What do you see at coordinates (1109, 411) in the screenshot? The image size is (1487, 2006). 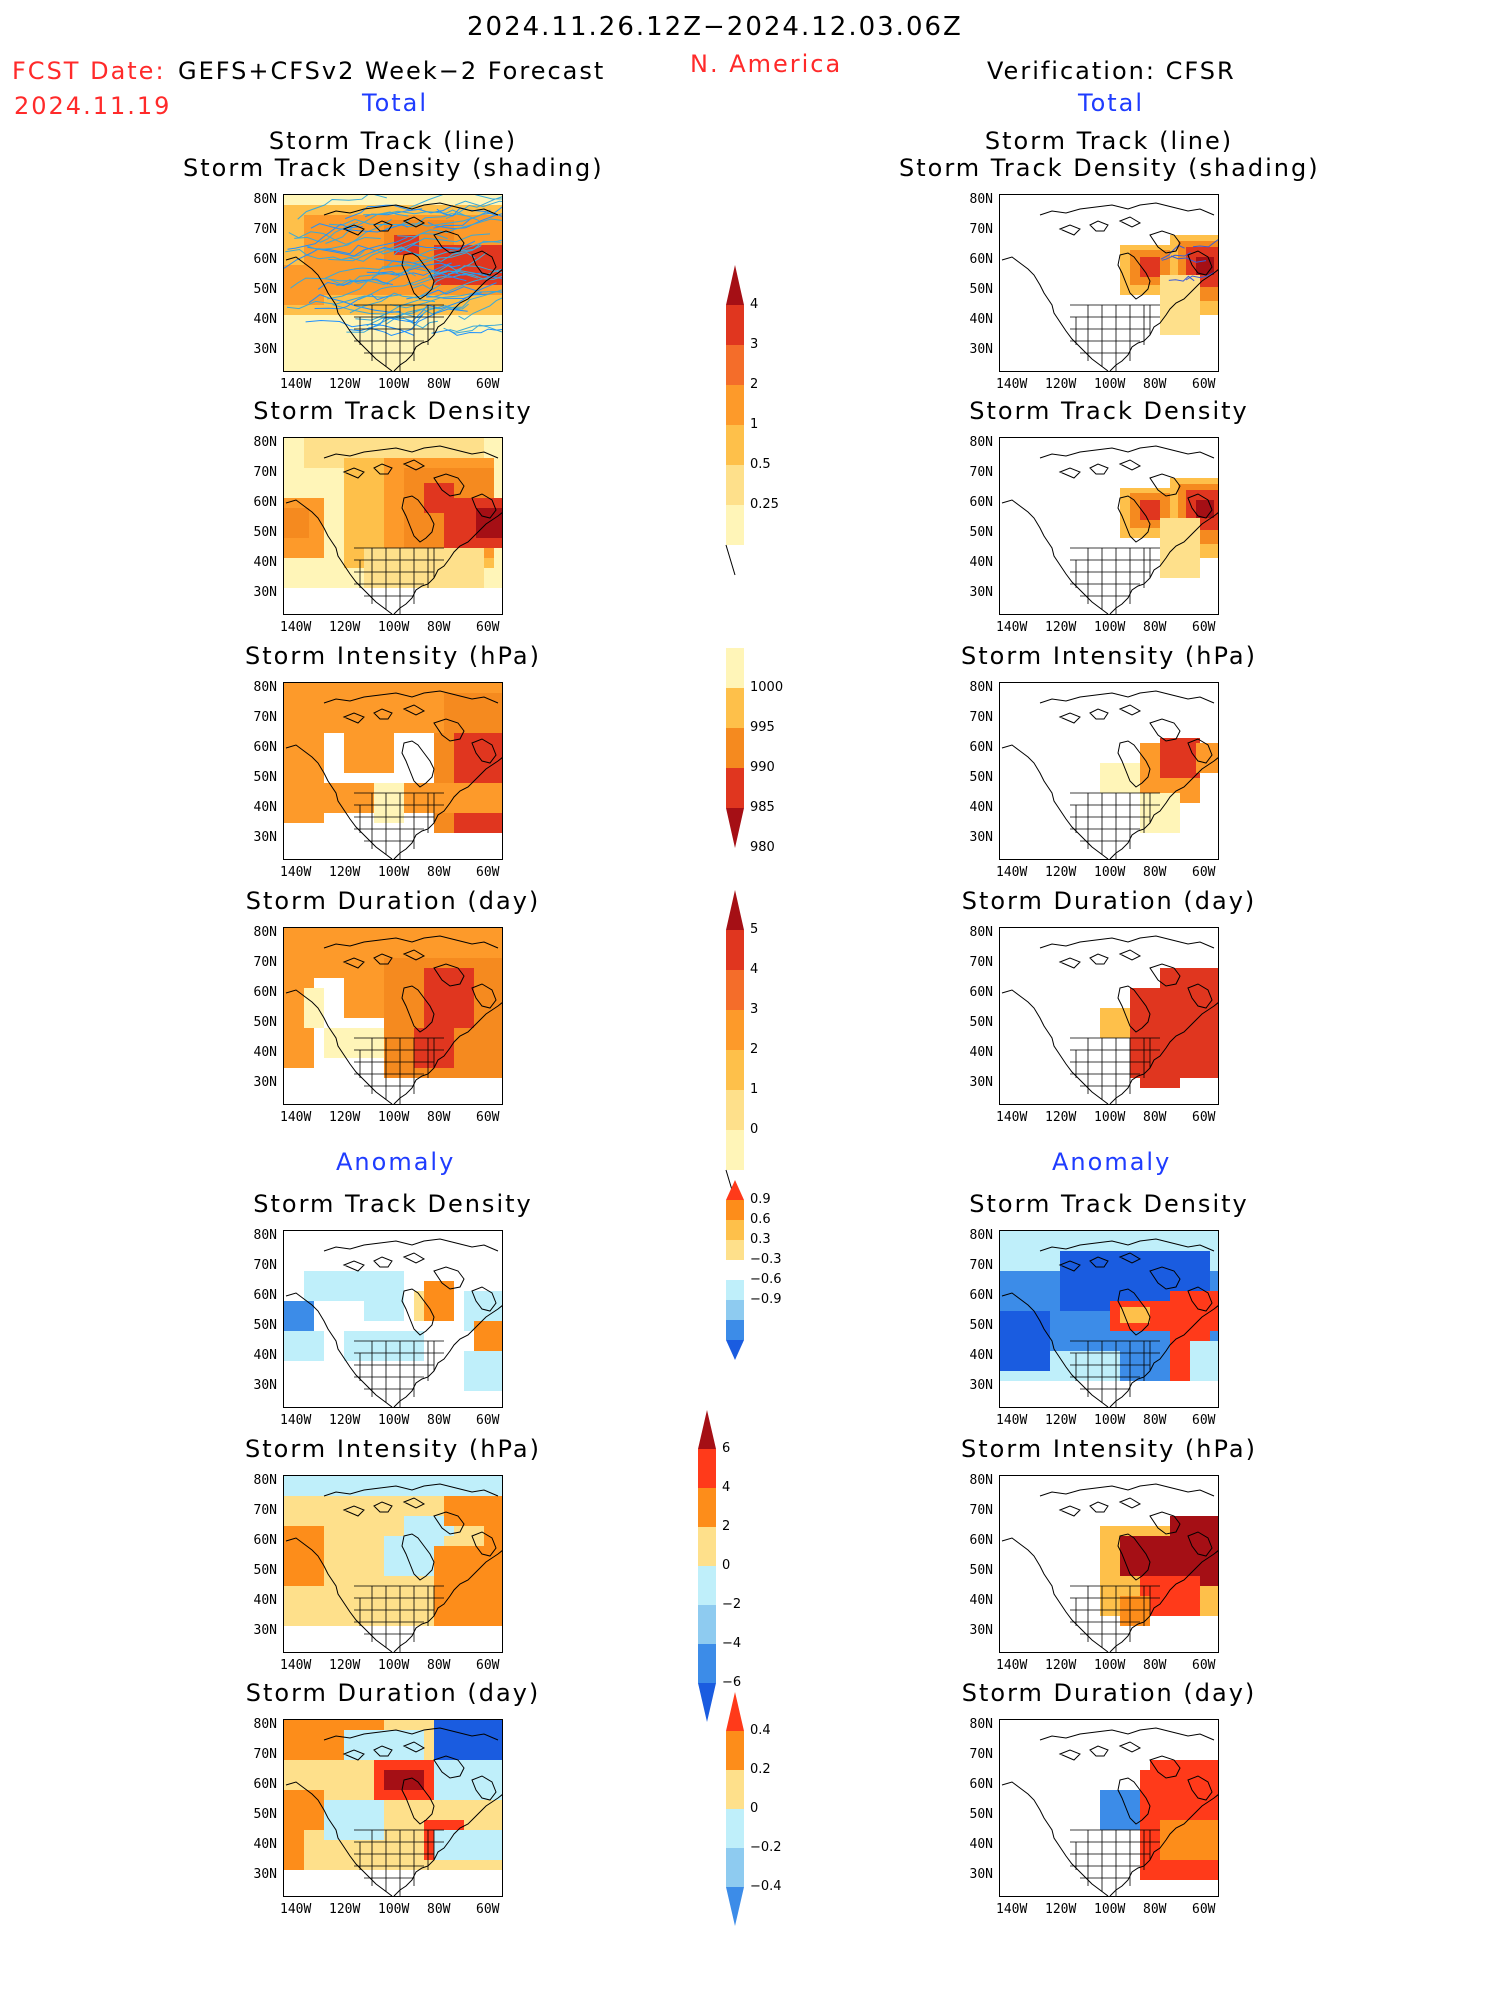 I see `panel-title-dens-right: Storm Track Density` at bounding box center [1109, 411].